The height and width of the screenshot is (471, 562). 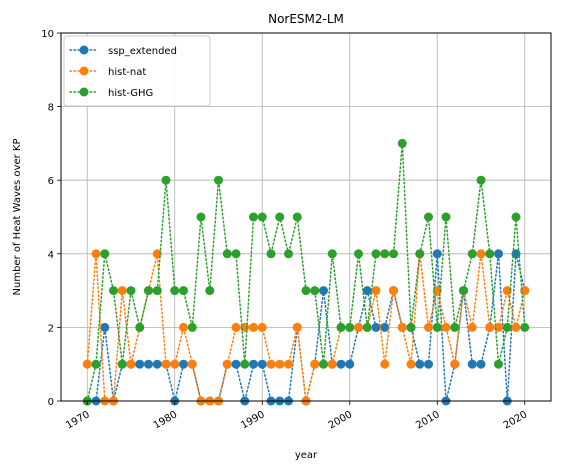 I want to click on x-tick-label: 1990, so click(x=253, y=420).